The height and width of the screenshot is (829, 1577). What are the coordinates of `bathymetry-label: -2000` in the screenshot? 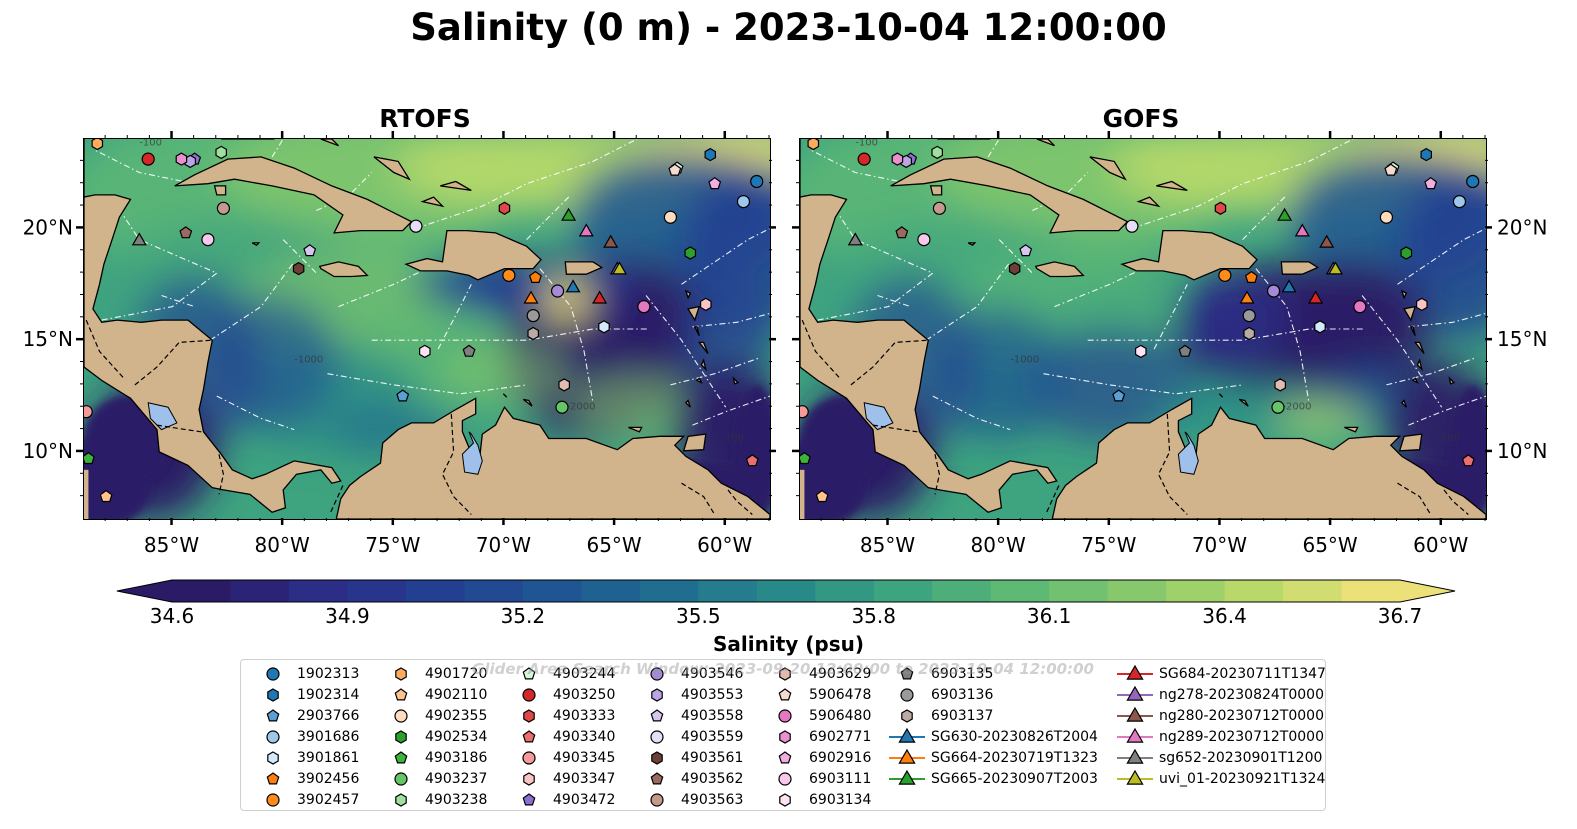 It's located at (580, 406).